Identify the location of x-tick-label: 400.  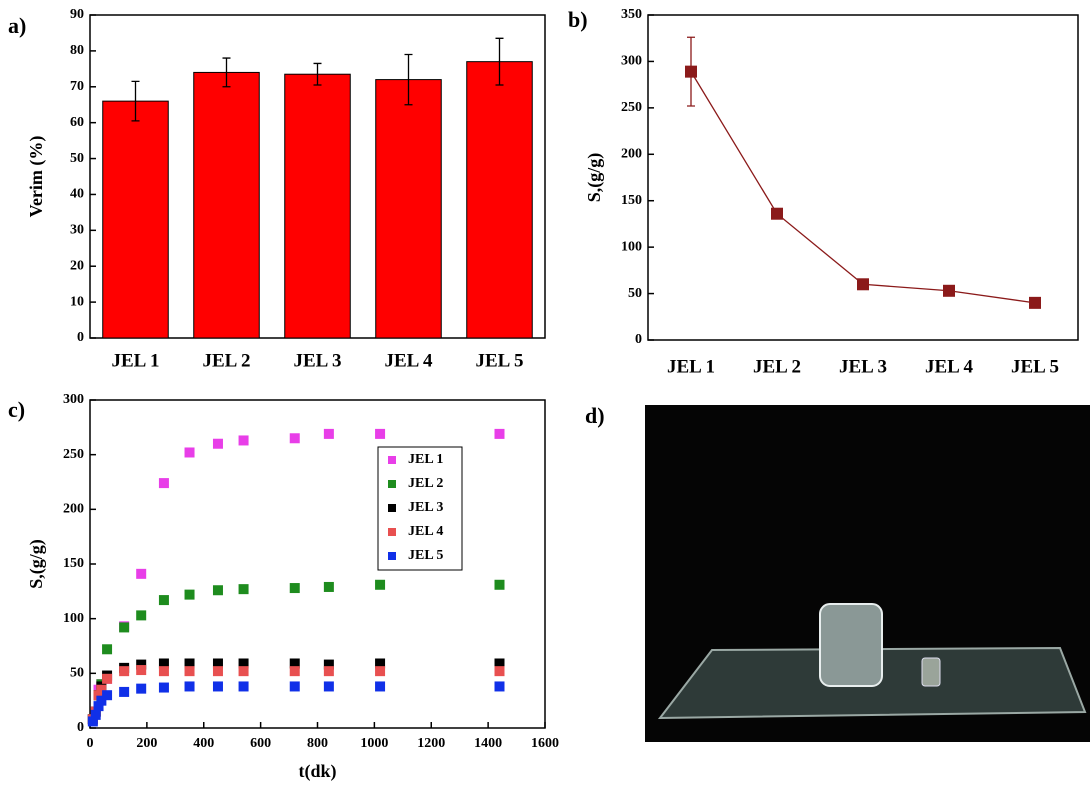
(203, 743).